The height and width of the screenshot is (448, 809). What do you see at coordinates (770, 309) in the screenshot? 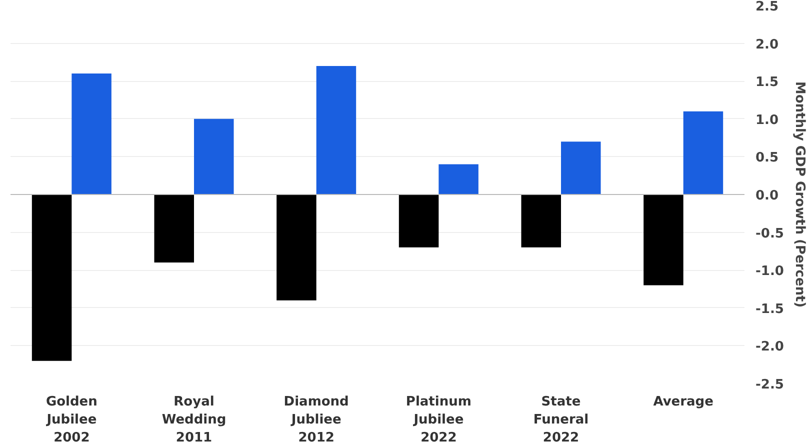
I see `y-tick-label: -1.5` at bounding box center [770, 309].